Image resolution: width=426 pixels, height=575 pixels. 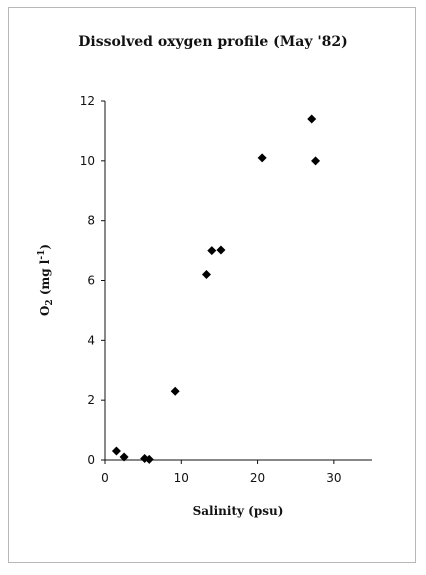 What do you see at coordinates (87, 101) in the screenshot?
I see `y-tick-label: 12` at bounding box center [87, 101].